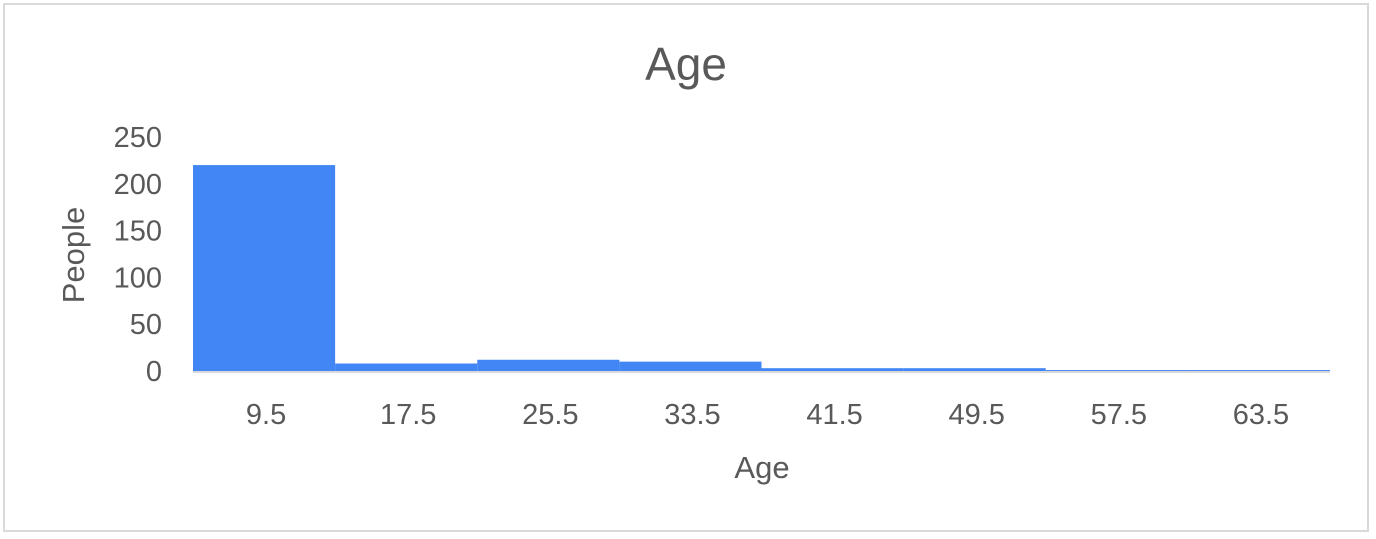 This screenshot has width=1376, height=539. I want to click on bar-9.5, so click(264, 268).